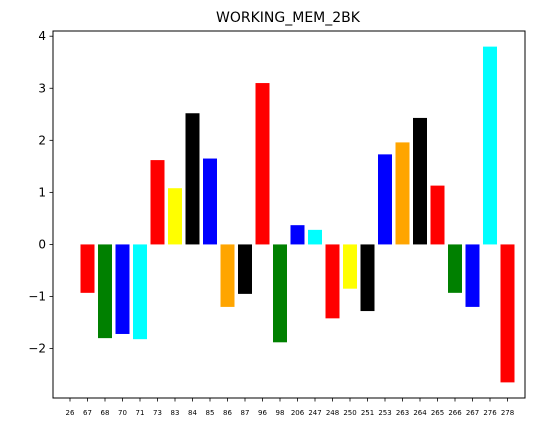  I want to click on x-tick-label: 265, so click(437, 413).